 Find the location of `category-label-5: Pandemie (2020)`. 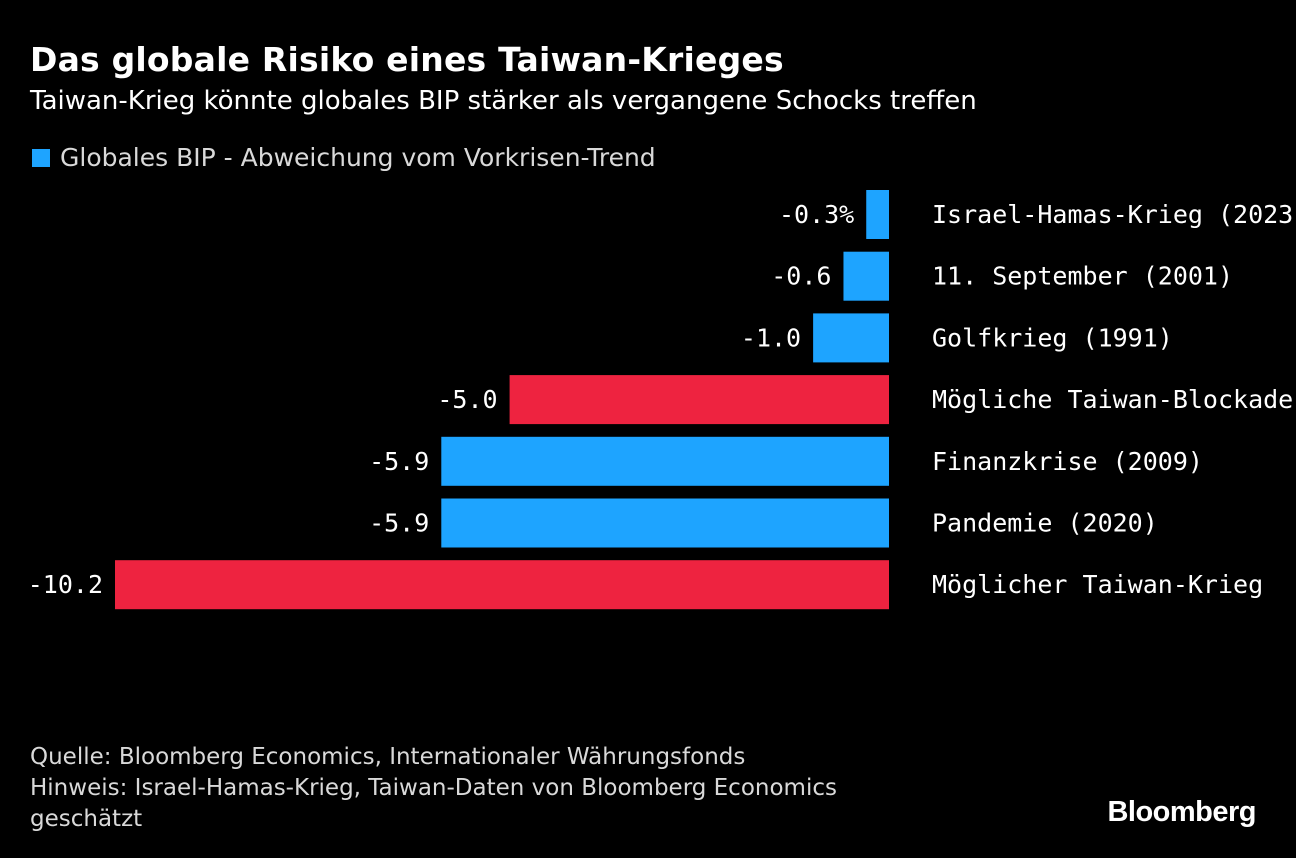

category-label-5: Pandemie (2020) is located at coordinates (1045, 523).